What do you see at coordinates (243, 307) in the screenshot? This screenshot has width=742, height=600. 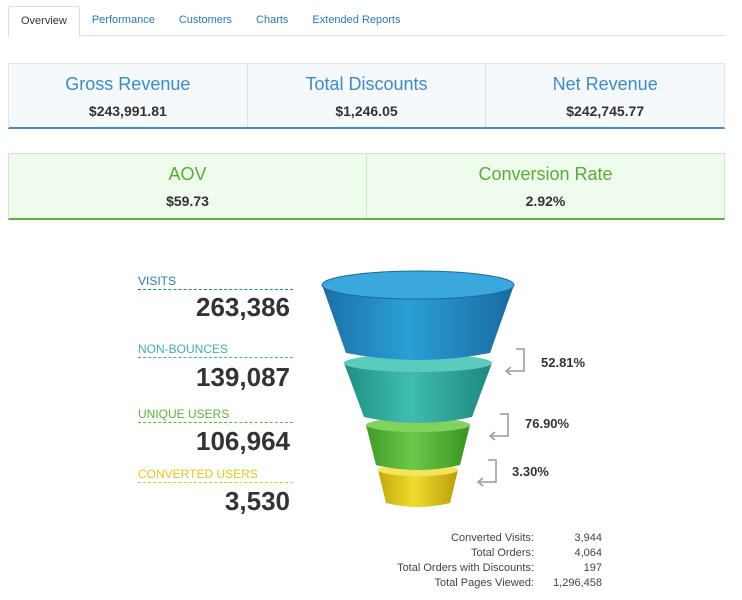 I see `visits-value: 263,386` at bounding box center [243, 307].